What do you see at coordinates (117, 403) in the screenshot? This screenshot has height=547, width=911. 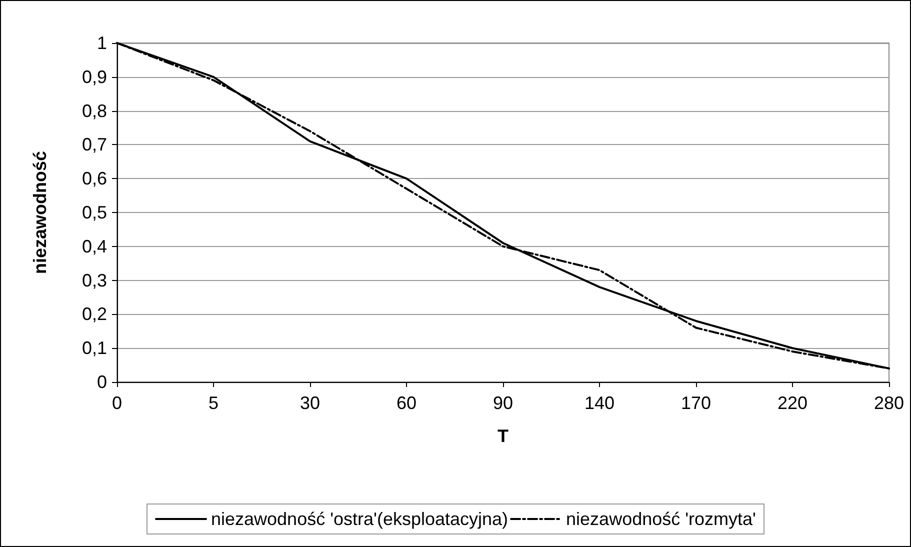 I see `x-tick-label: 0` at bounding box center [117, 403].